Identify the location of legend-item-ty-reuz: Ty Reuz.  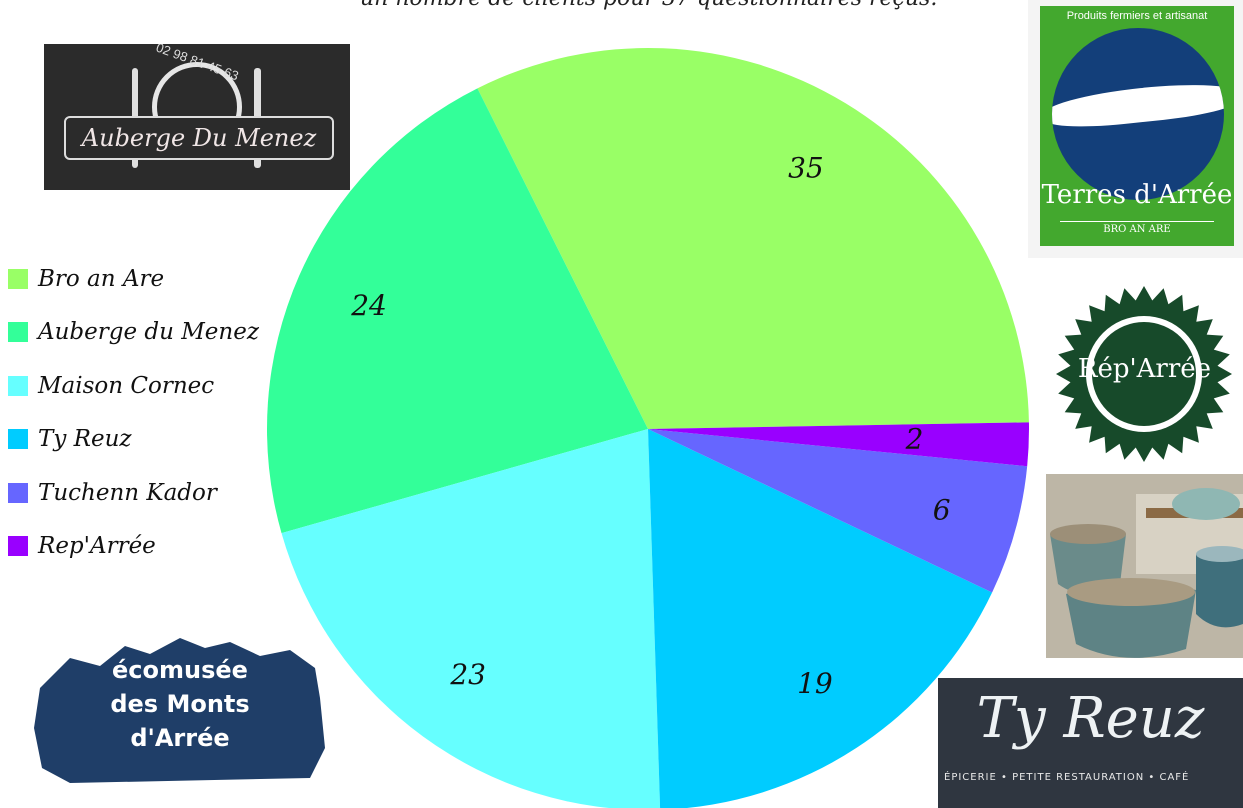
(133, 440).